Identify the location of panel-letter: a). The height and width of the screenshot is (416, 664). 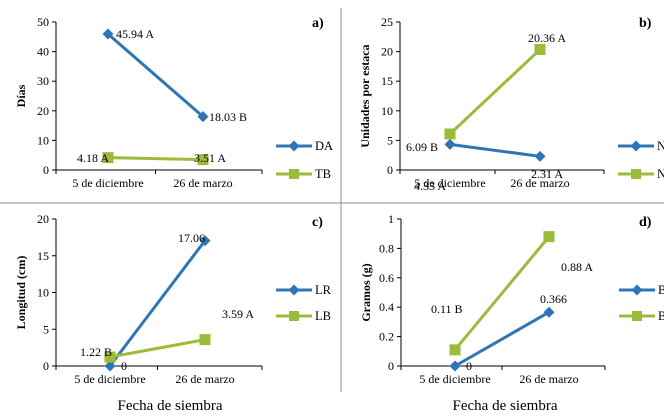
(318, 23).